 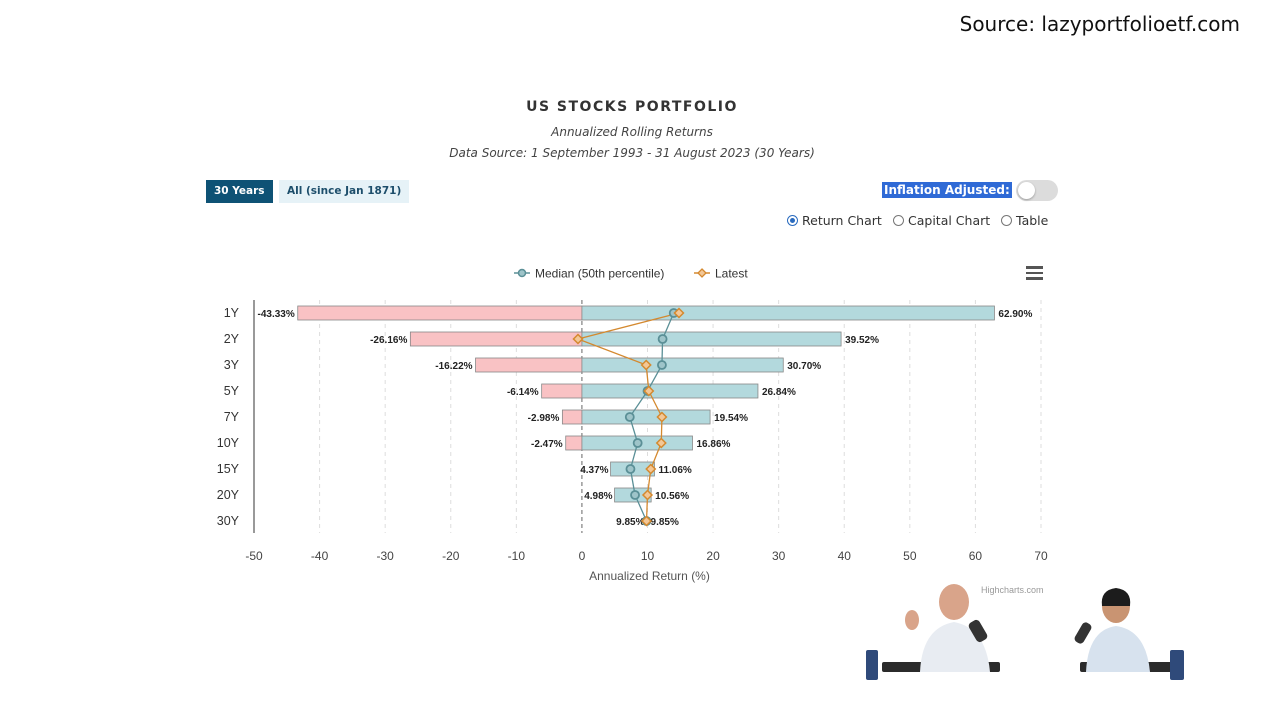 I want to click on legend-latest-label: Latest, so click(x=731, y=274).